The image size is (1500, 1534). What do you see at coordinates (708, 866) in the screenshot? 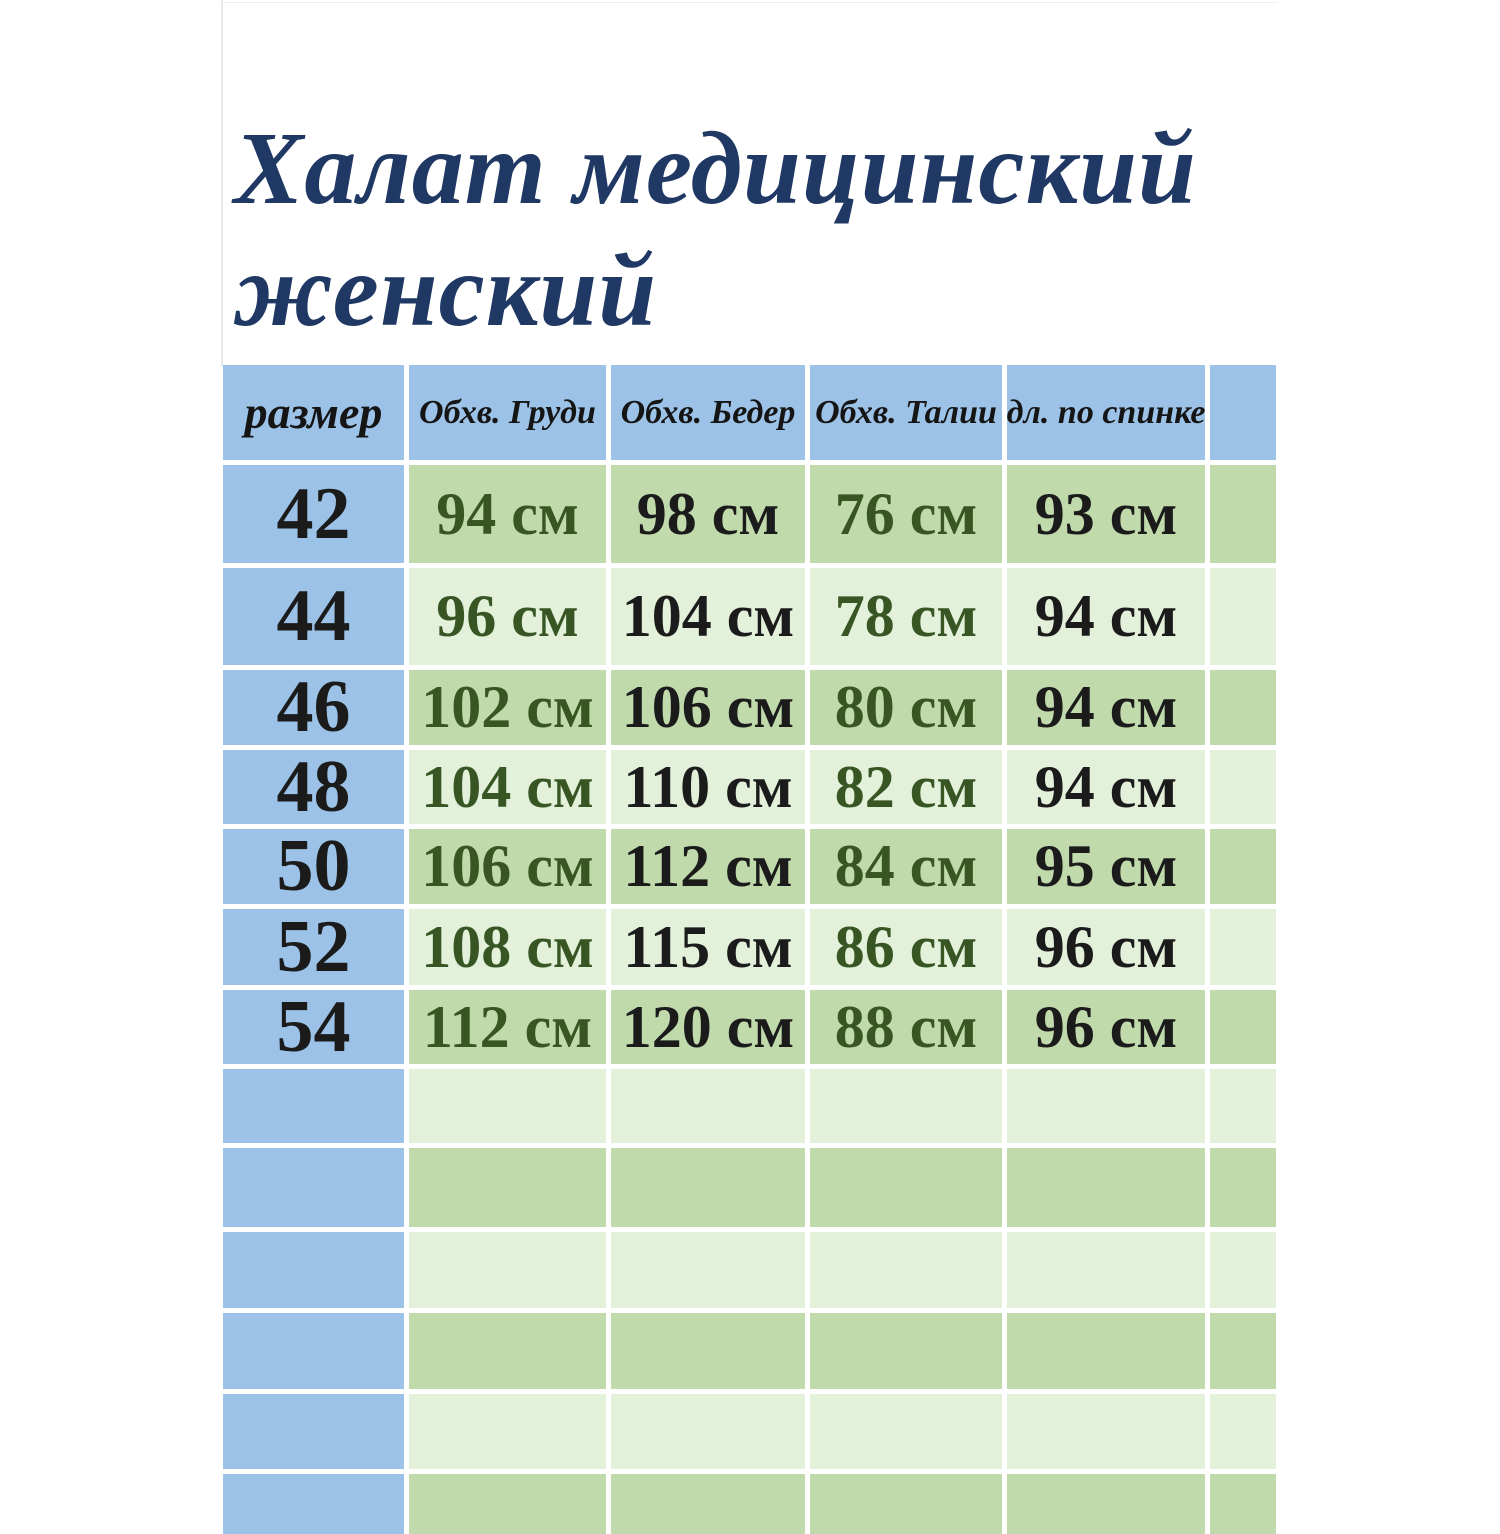
I see `value-cell-hips: 112 см` at bounding box center [708, 866].